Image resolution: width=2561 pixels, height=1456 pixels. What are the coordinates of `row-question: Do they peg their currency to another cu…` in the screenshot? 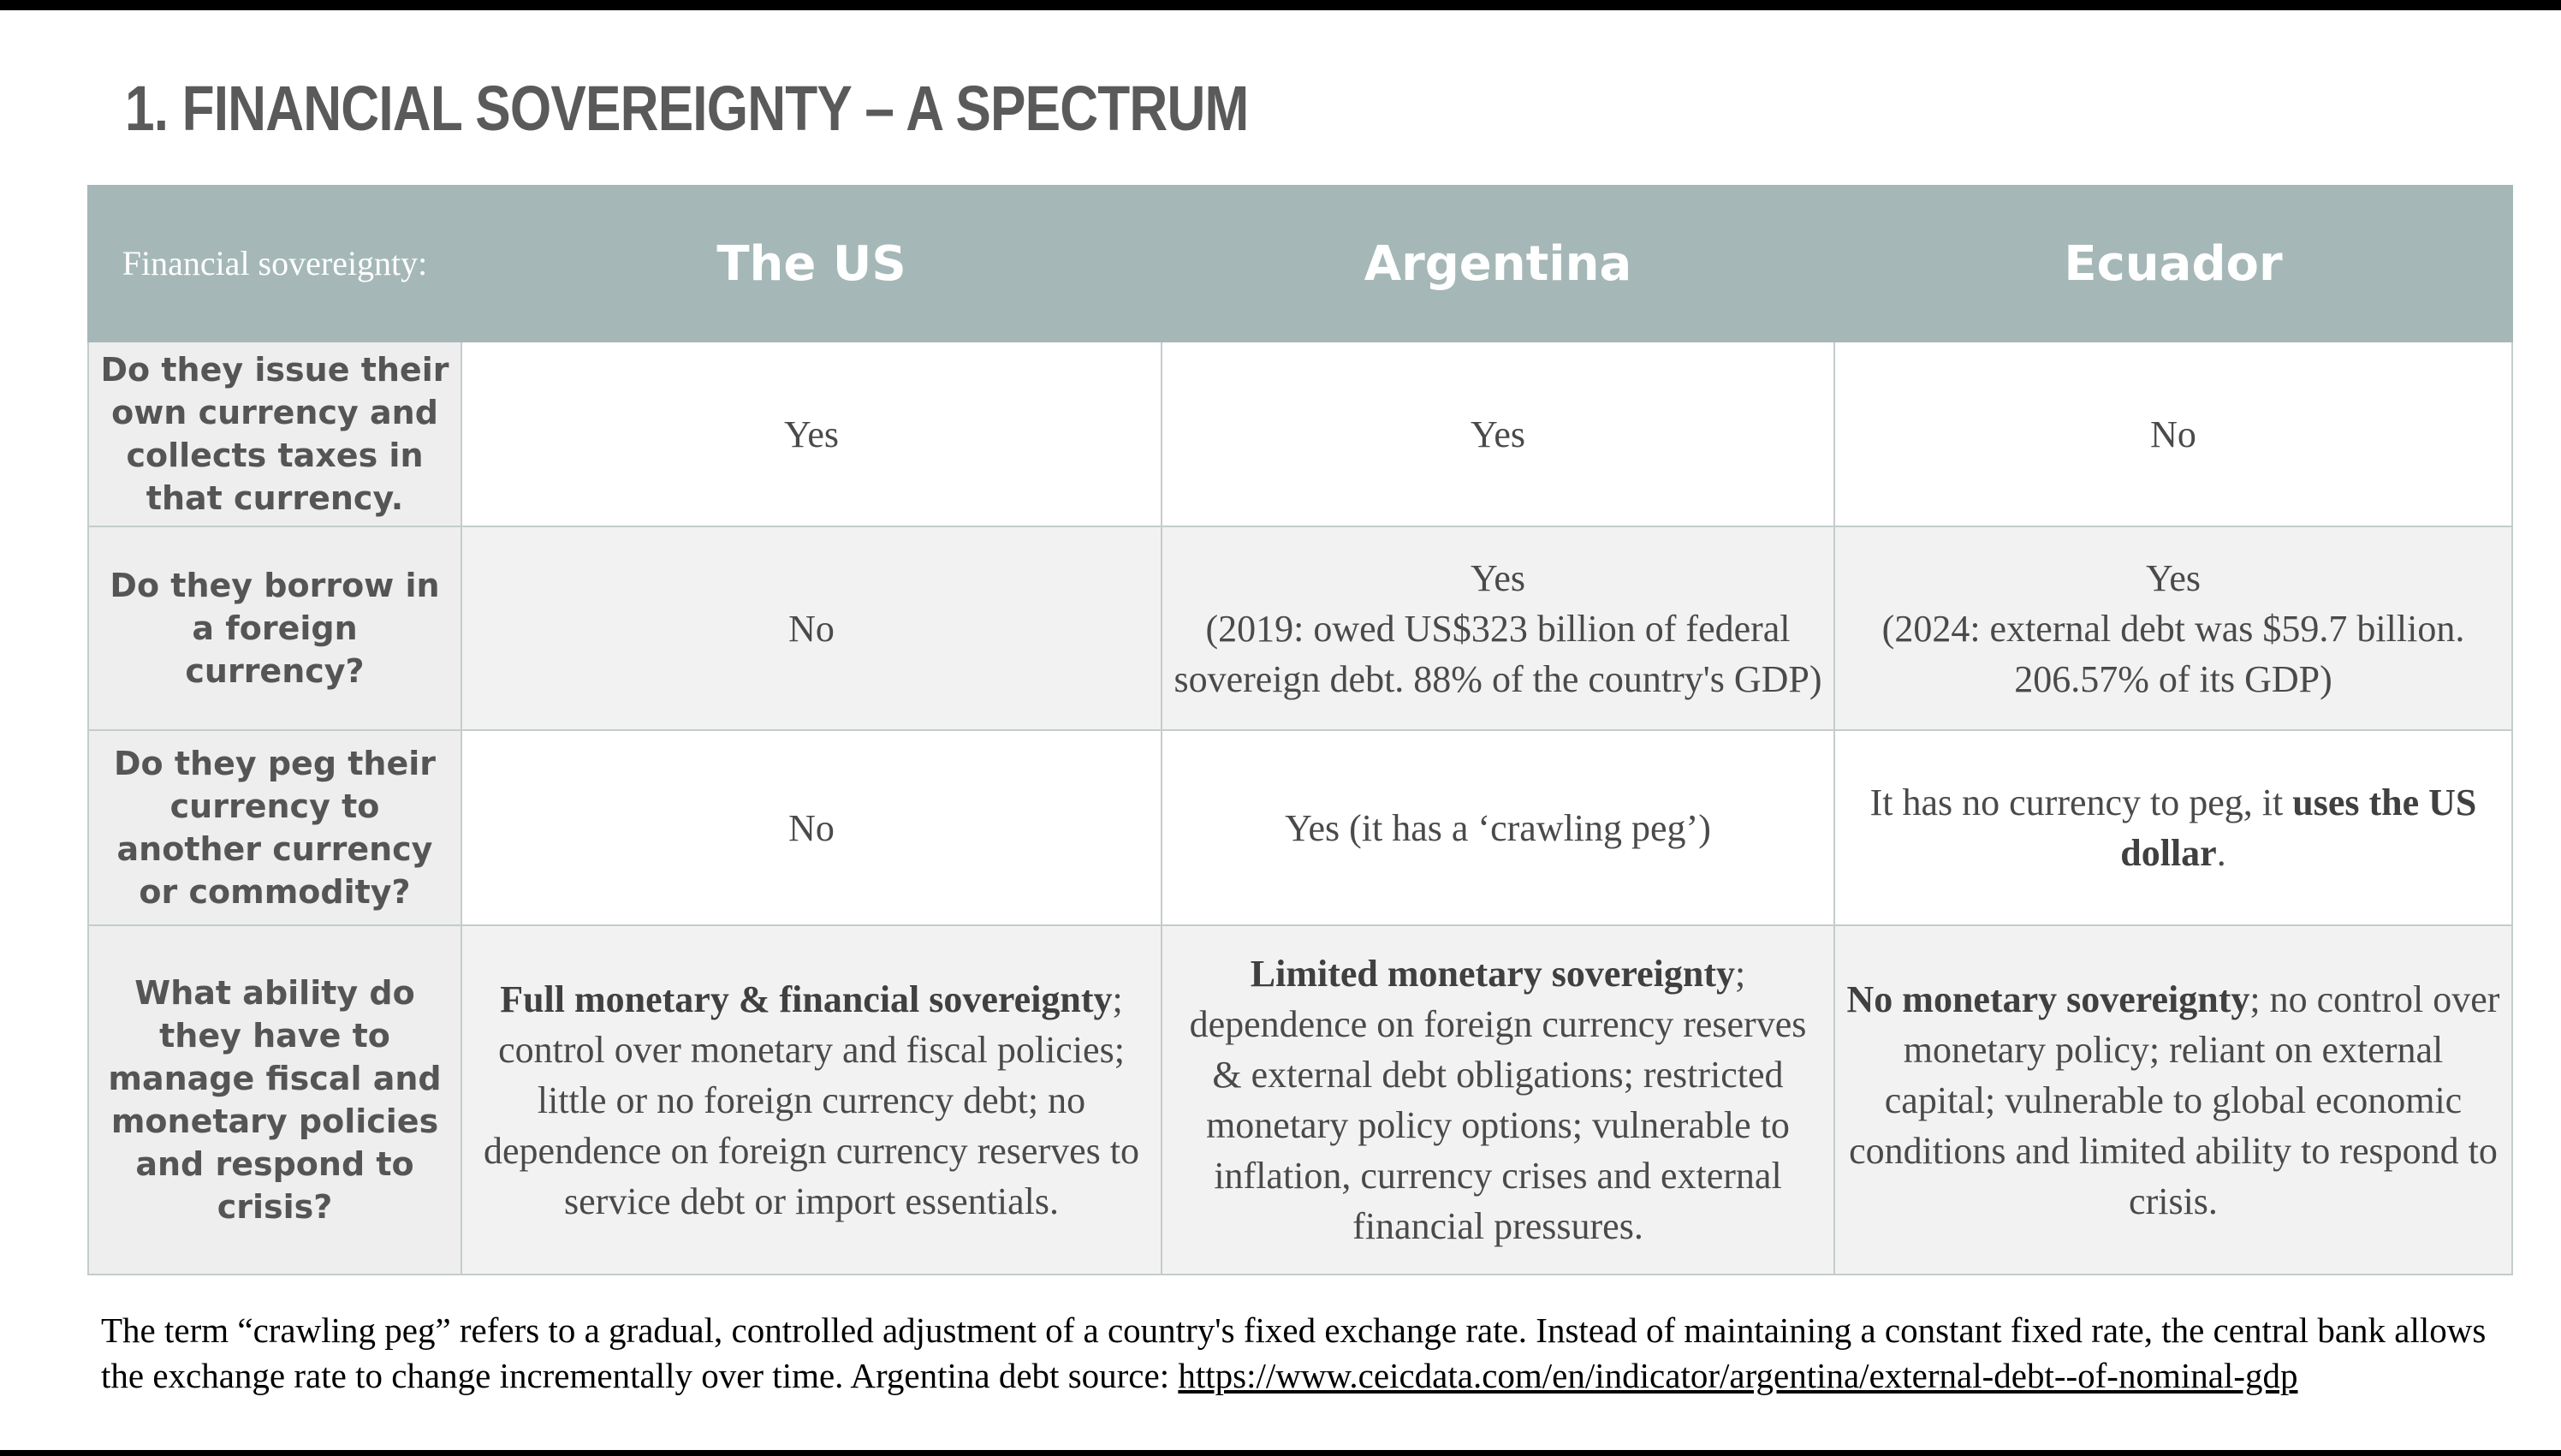 It's located at (274, 828).